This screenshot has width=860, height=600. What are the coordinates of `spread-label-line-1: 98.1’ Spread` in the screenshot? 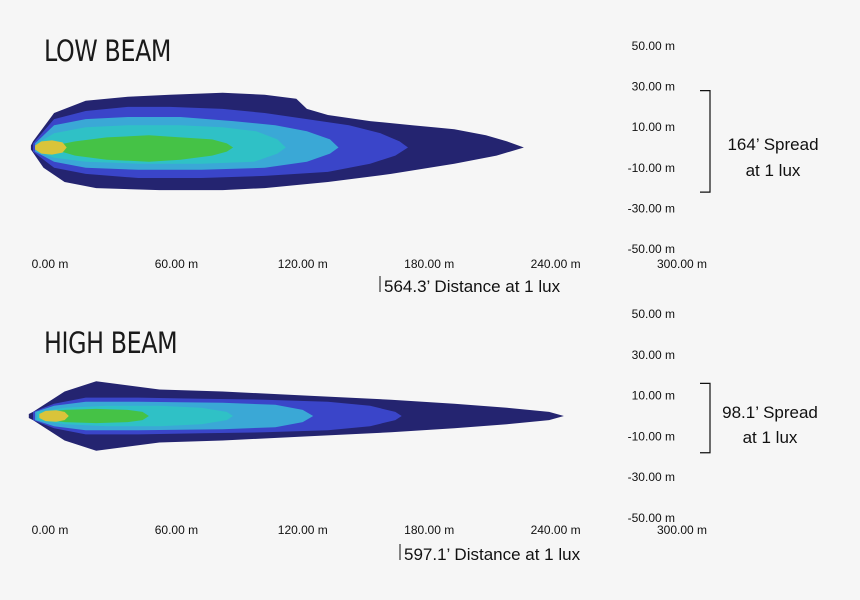 It's located at (770, 412).